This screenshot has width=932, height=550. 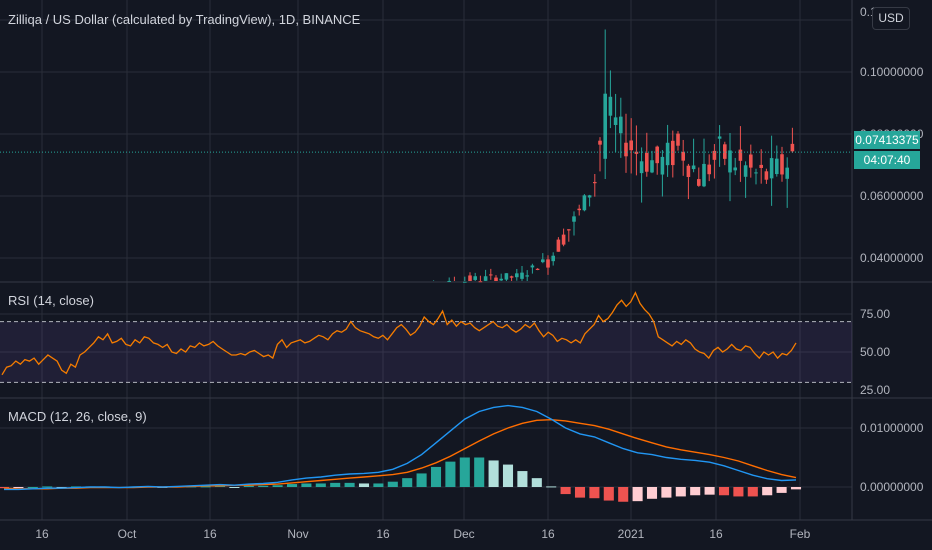 I want to click on time-tick-label: Dec, so click(x=463, y=534).